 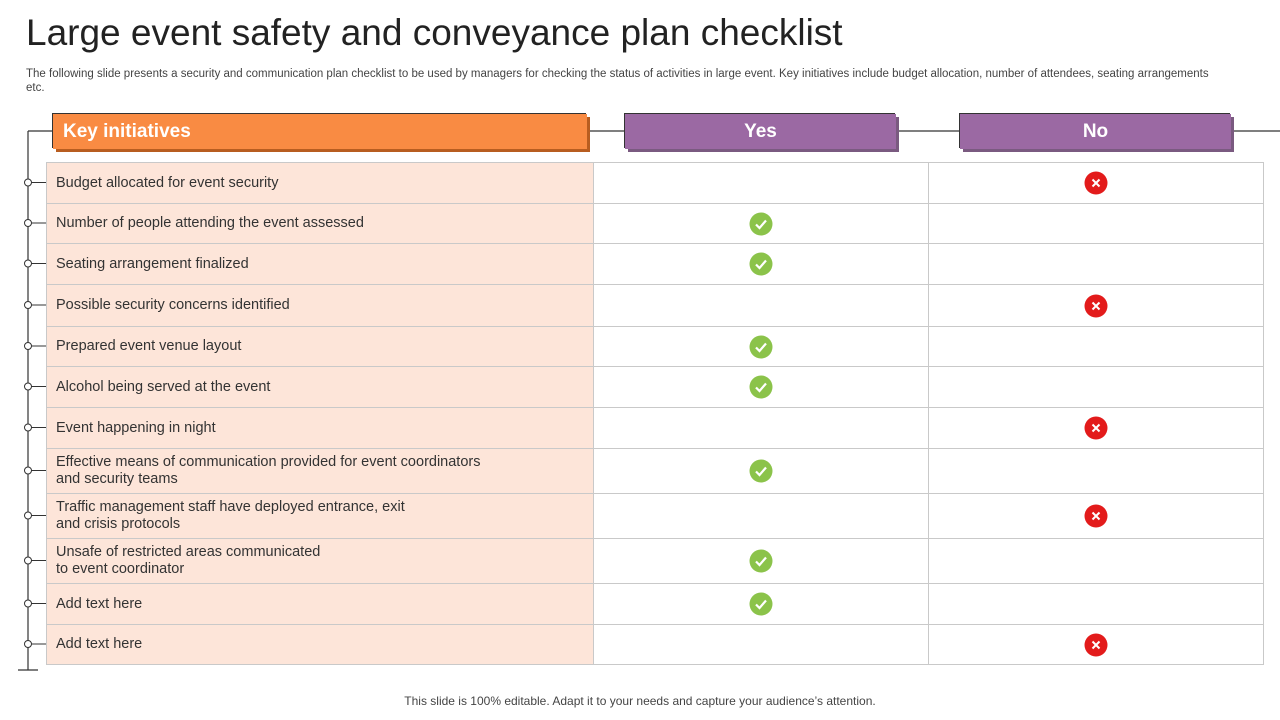 I want to click on row-label: Seating arrangement finalized, so click(x=320, y=264).